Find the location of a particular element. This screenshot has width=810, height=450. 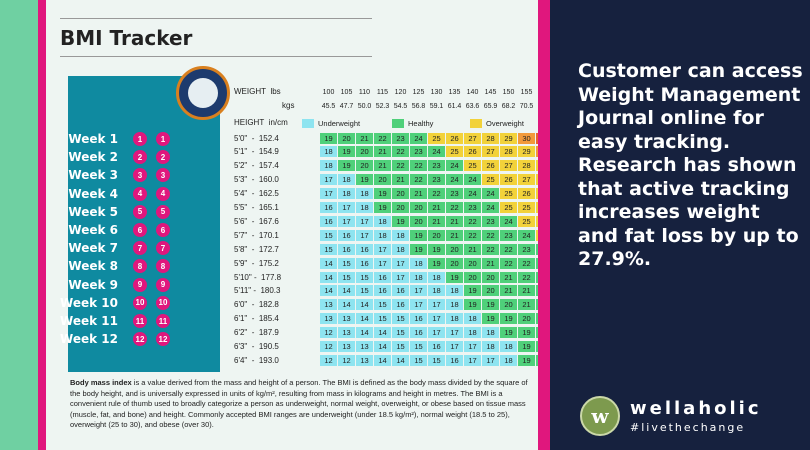

week-label: Week 6 is located at coordinates (93, 230).